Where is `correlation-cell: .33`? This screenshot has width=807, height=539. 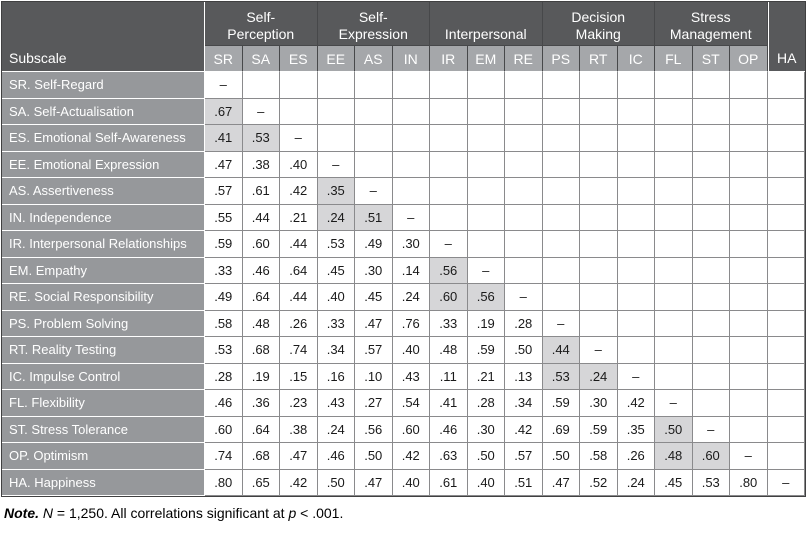
correlation-cell: .33 is located at coordinates (449, 323).